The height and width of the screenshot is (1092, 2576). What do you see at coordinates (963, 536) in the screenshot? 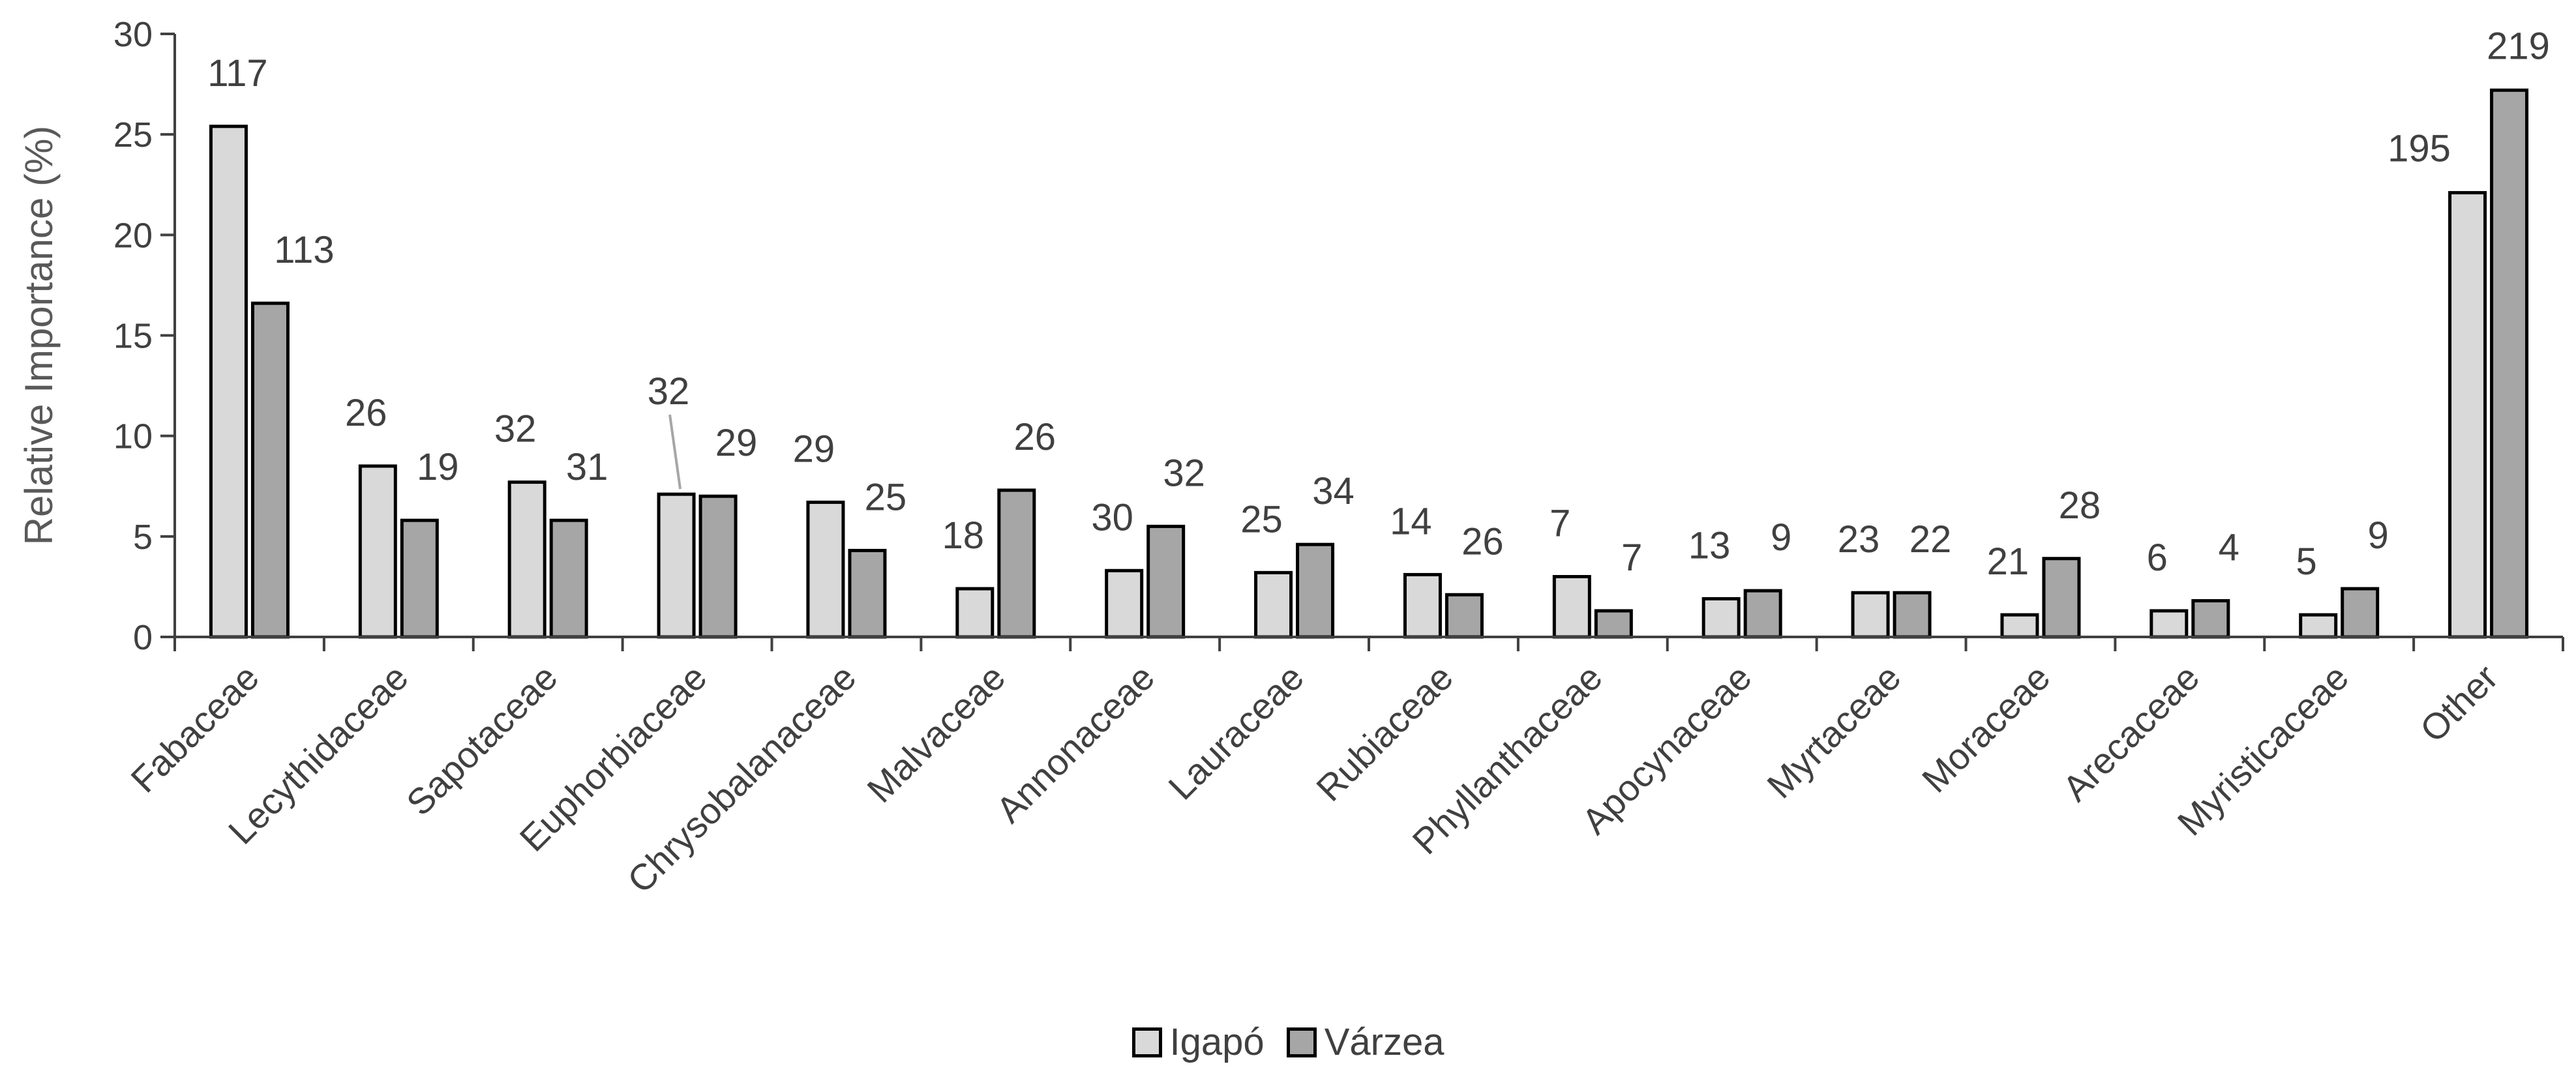
I see `data-label: 18` at bounding box center [963, 536].